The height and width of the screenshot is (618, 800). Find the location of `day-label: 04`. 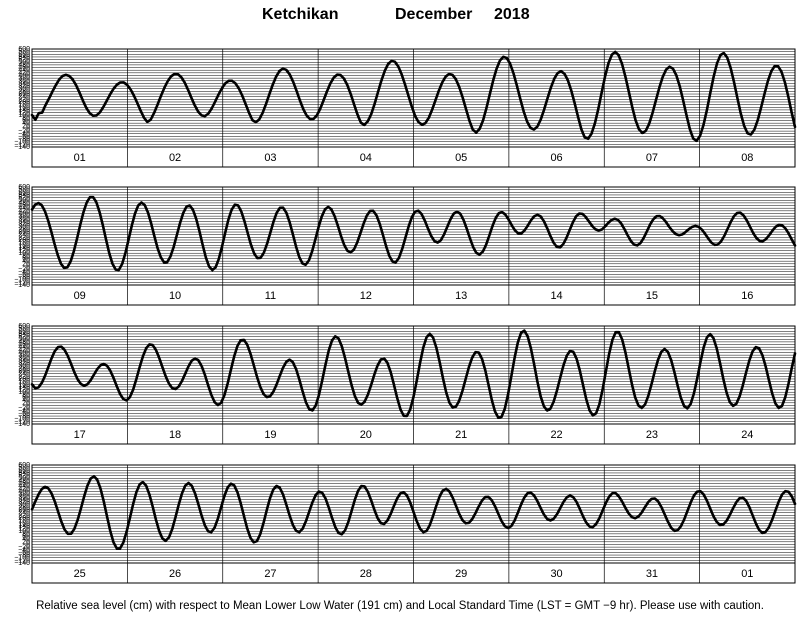

day-label: 04 is located at coordinates (366, 158).